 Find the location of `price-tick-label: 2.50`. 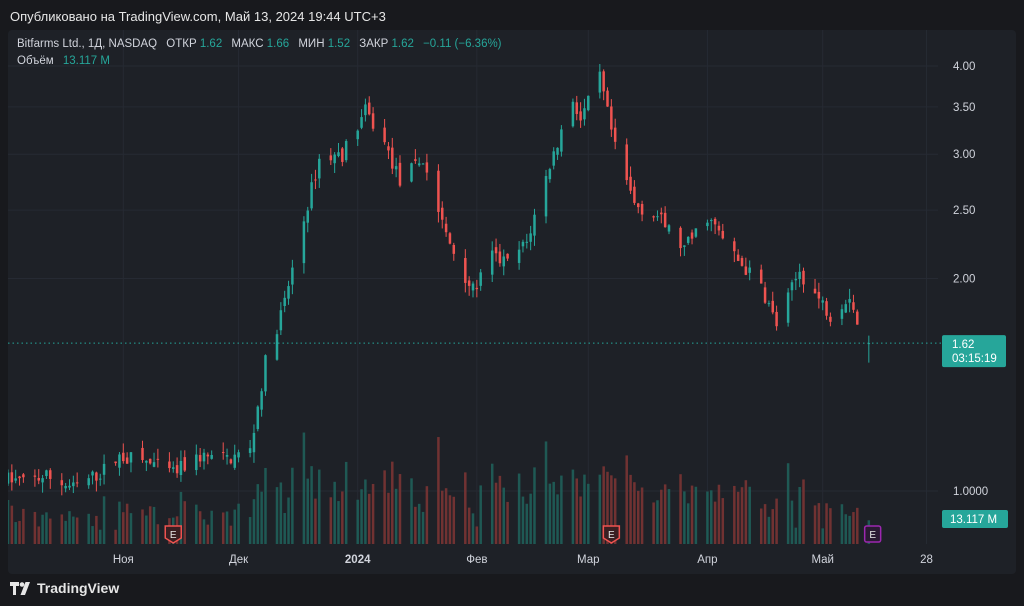

price-tick-label: 2.50 is located at coordinates (964, 211).